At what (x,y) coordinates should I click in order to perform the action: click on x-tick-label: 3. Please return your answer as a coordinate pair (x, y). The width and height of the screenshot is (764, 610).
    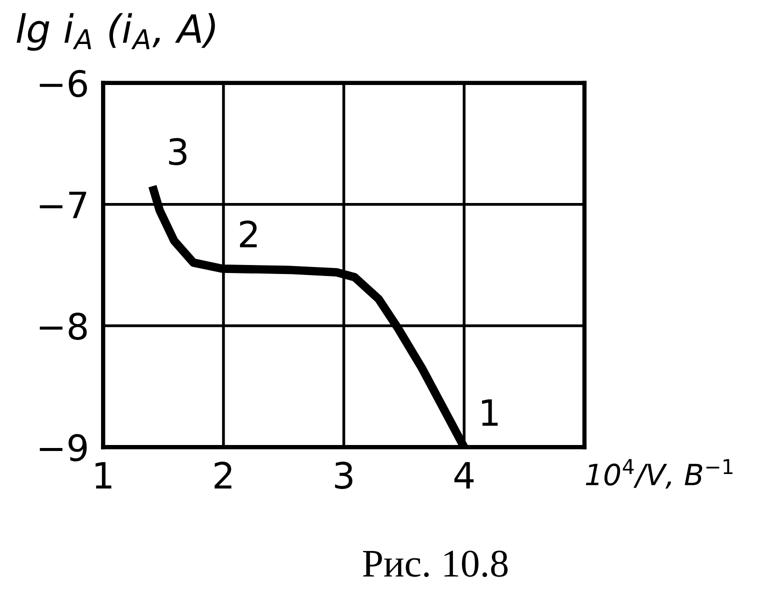
    Looking at the image, I should click on (343, 475).